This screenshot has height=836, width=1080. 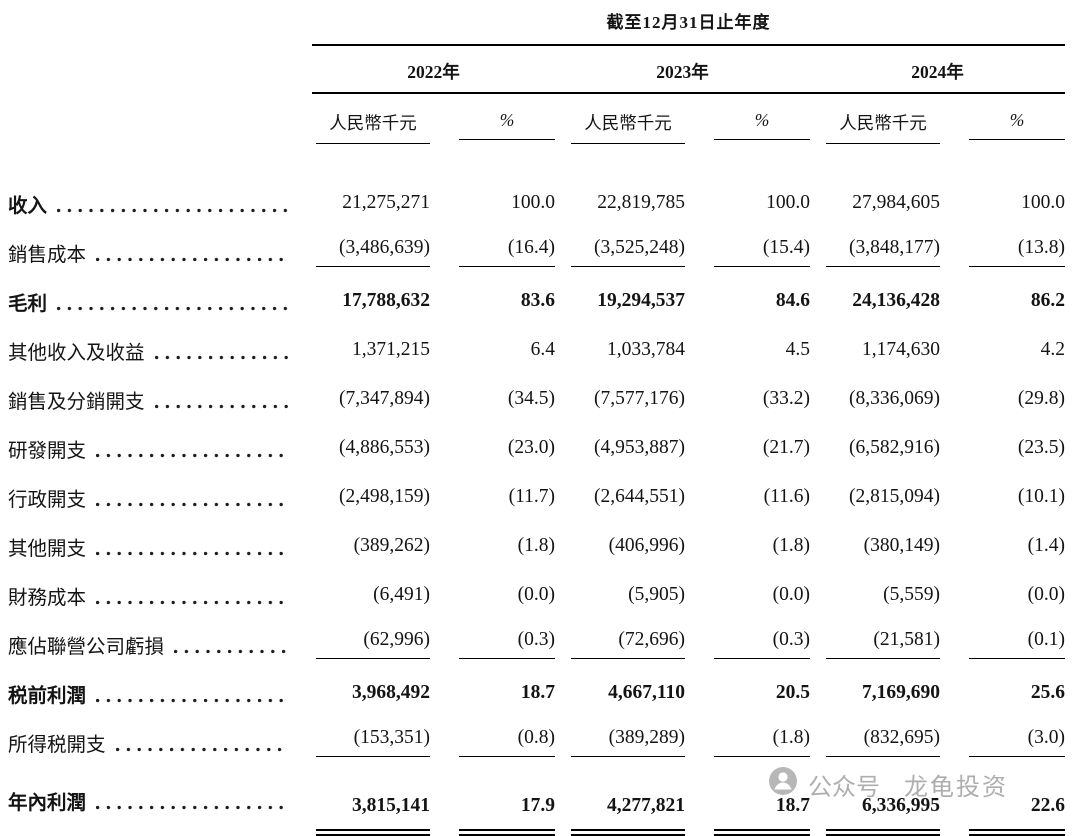 I want to click on percent-2024: (10.1), so click(x=1041, y=496).